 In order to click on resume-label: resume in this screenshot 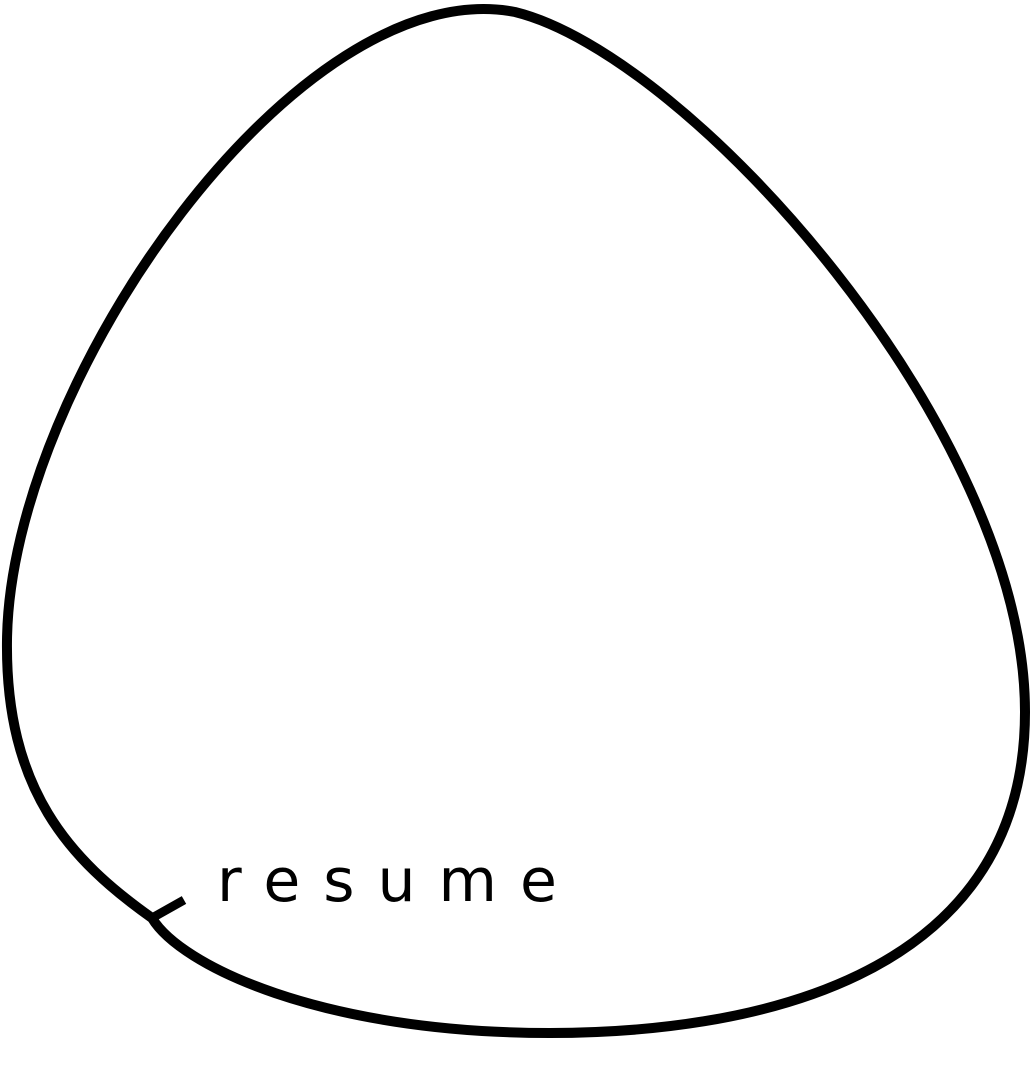, I will do `click(398, 881)`.